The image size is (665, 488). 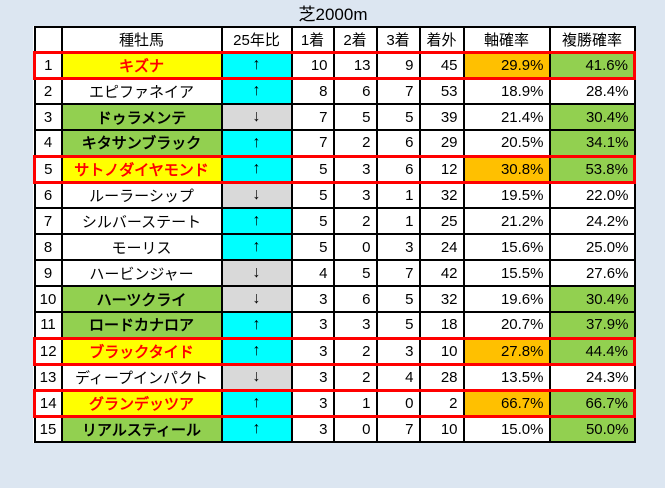 What do you see at coordinates (441, 403) in the screenshot?
I see `out-of-place-count-cell: 2` at bounding box center [441, 403].